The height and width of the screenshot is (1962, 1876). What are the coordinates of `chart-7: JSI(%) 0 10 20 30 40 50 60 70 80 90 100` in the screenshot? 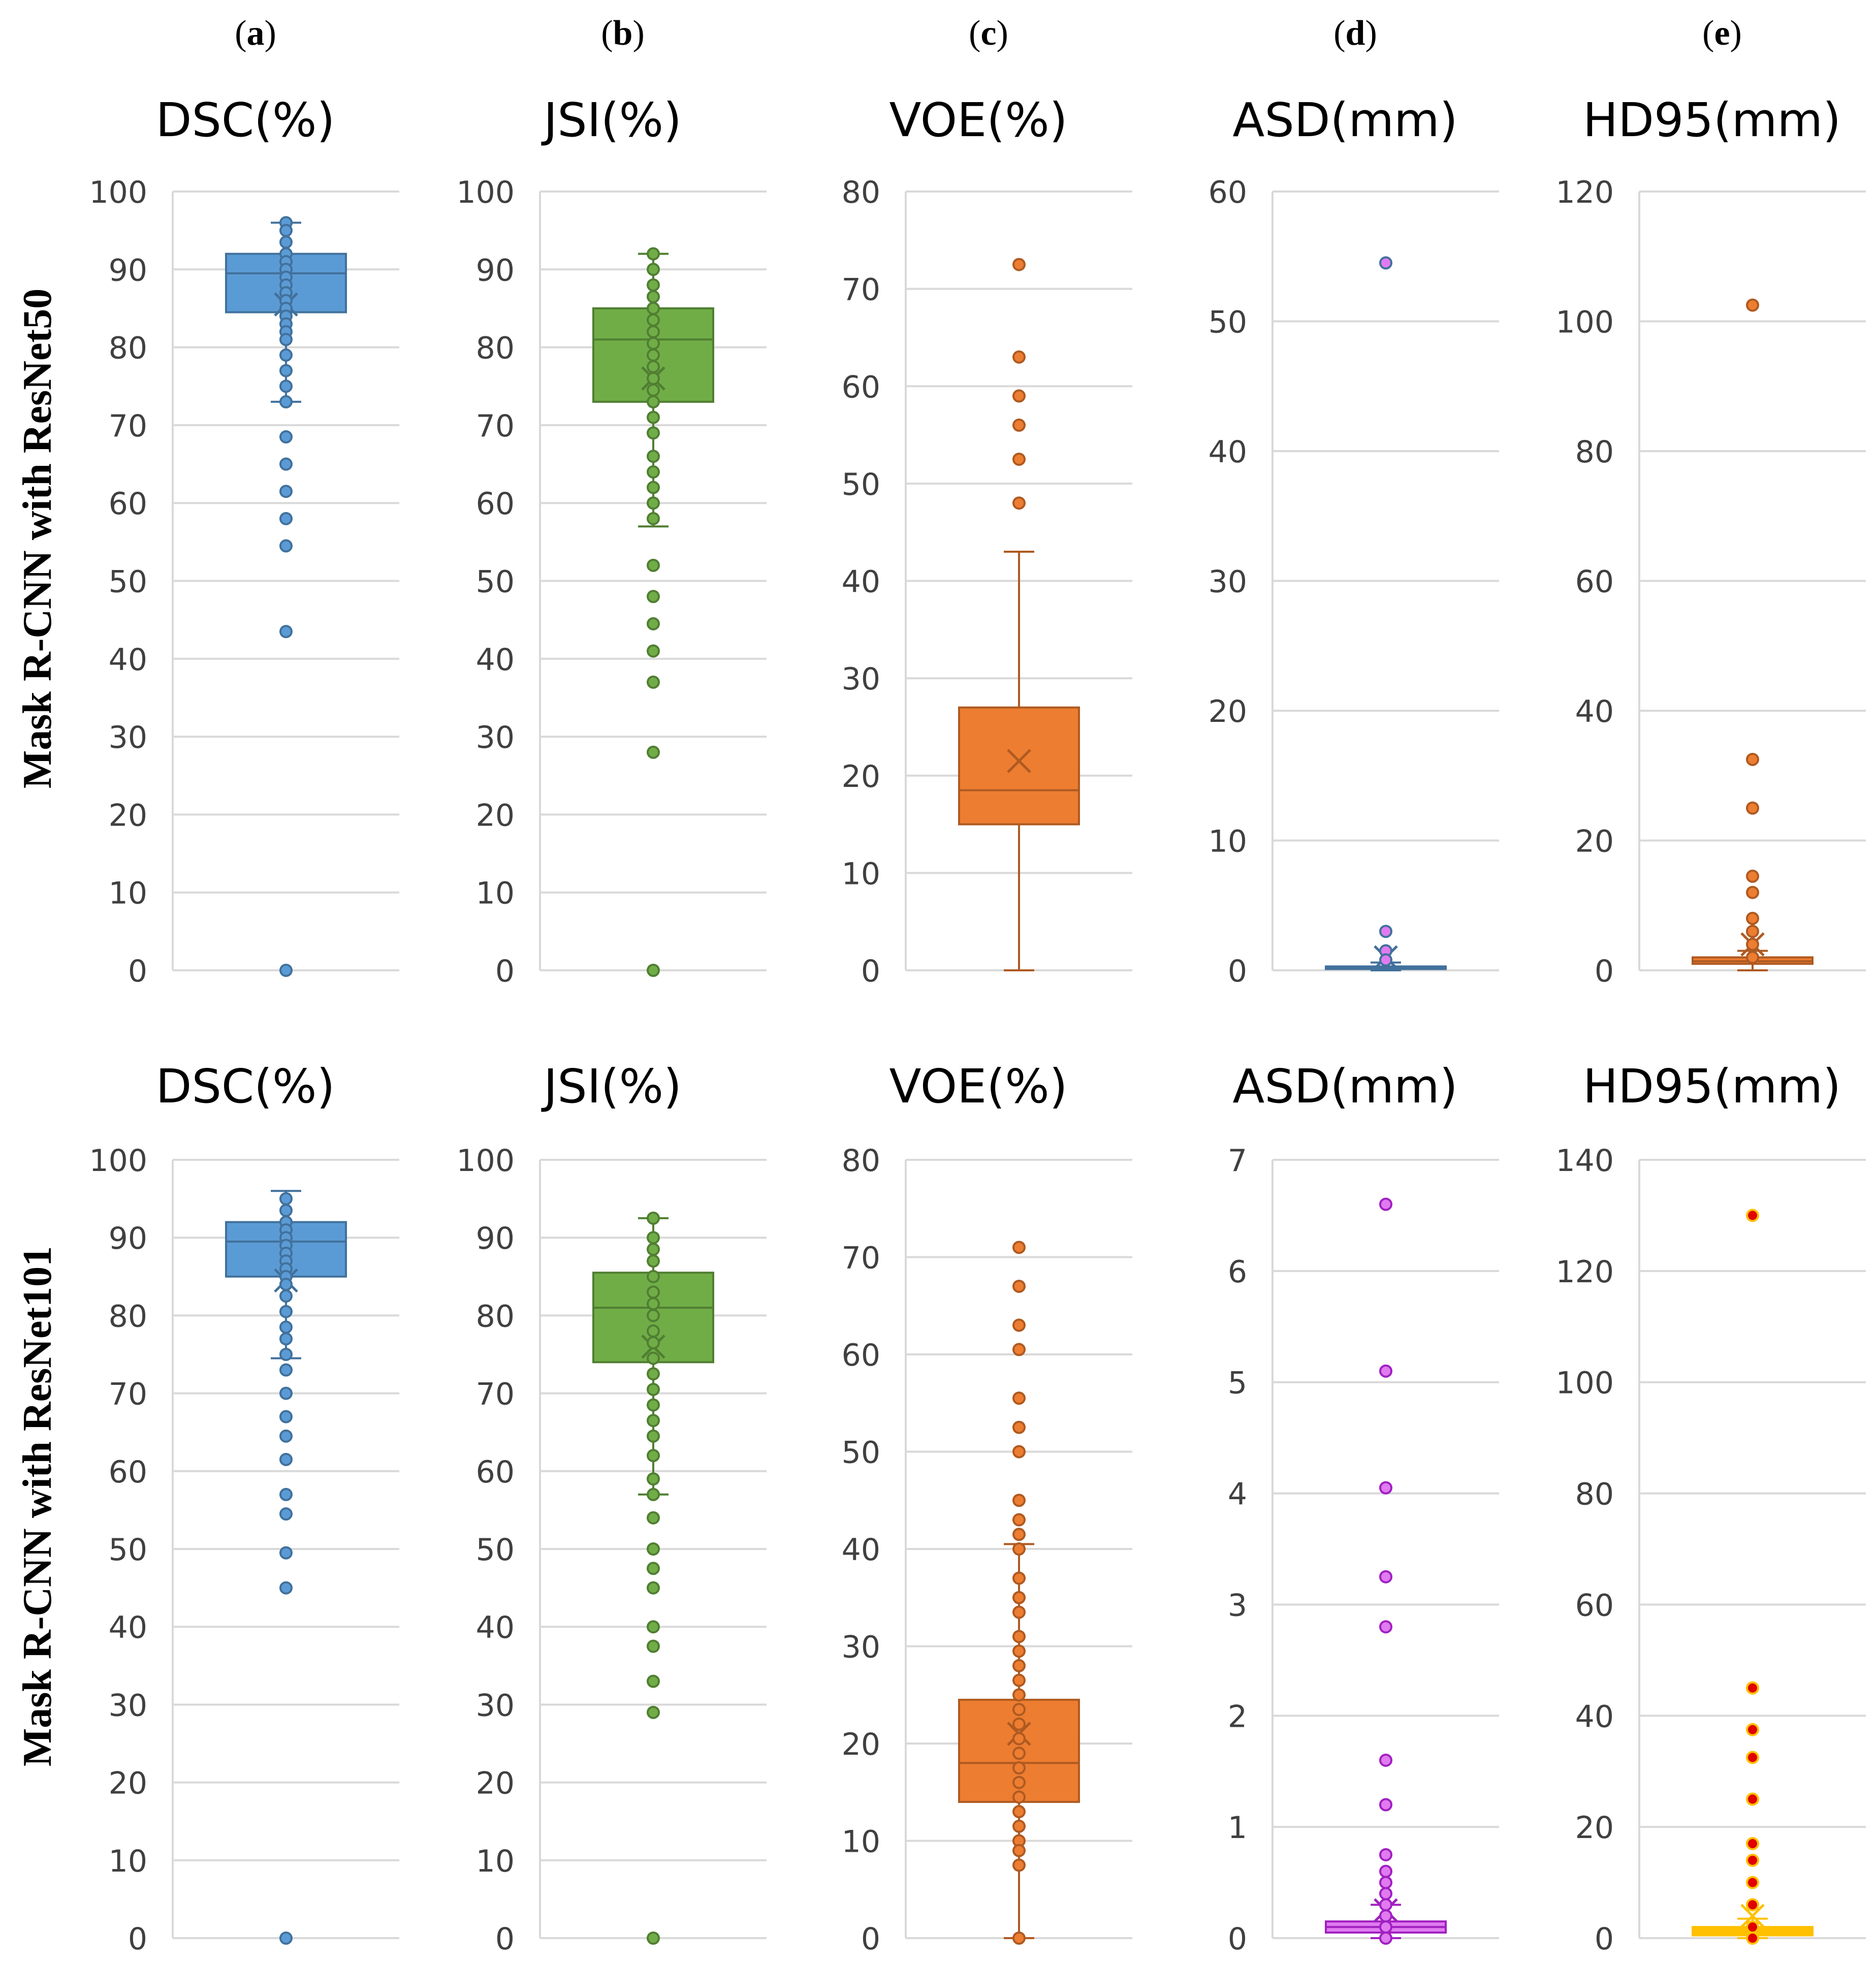 It's located at (611, 1508).